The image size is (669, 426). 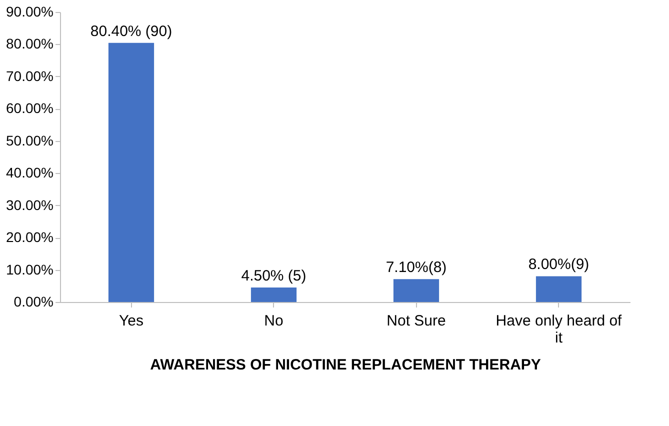 What do you see at coordinates (131, 31) in the screenshot?
I see `data-label: 80.40% (90)` at bounding box center [131, 31].